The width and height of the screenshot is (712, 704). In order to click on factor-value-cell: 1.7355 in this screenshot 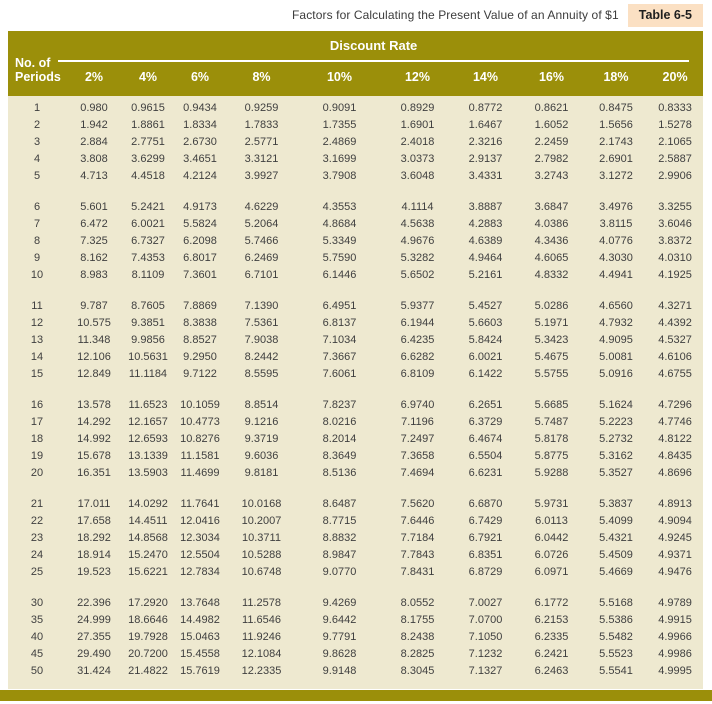, I will do `click(339, 125)`.